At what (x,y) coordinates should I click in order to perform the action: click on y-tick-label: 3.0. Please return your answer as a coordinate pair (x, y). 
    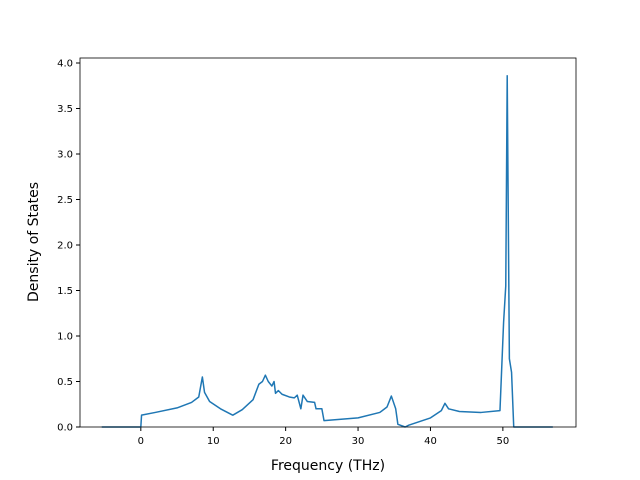
    Looking at the image, I should click on (65, 155).